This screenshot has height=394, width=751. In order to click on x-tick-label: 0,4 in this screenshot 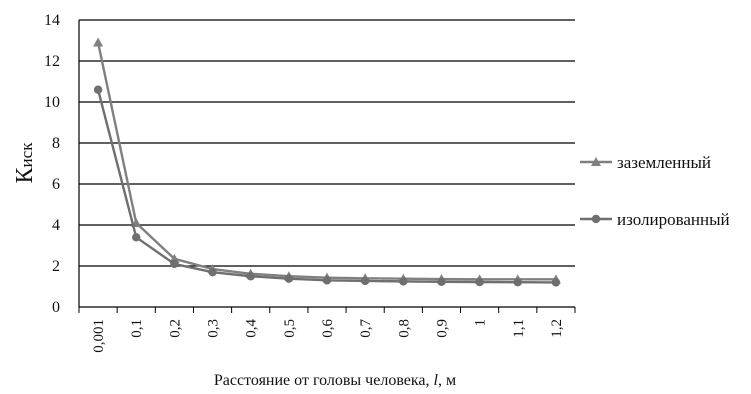, I will do `click(252, 328)`.